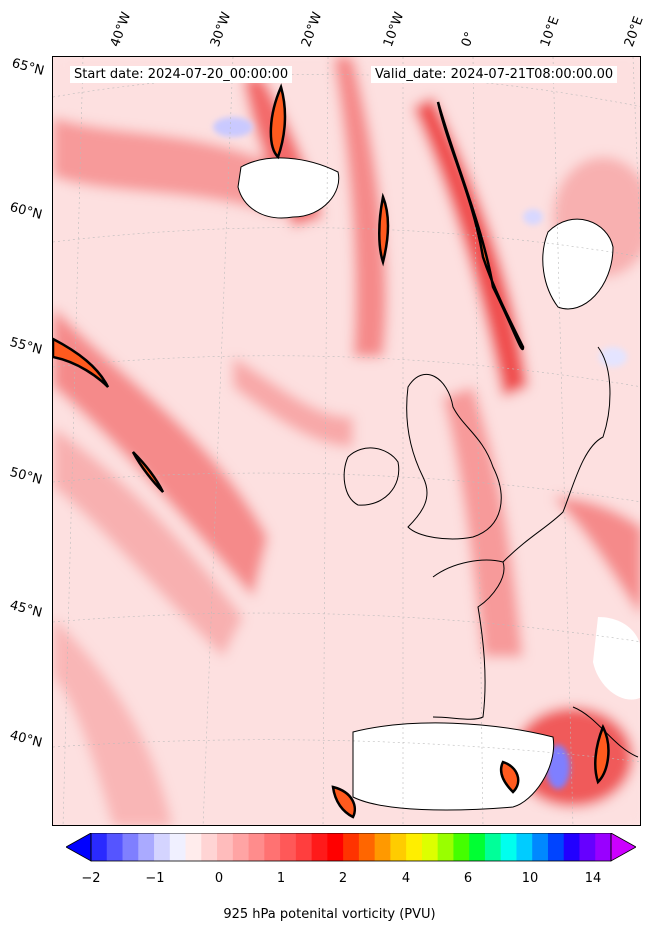  What do you see at coordinates (550, 32) in the screenshot?
I see `lon-label-10e: 10°E` at bounding box center [550, 32].